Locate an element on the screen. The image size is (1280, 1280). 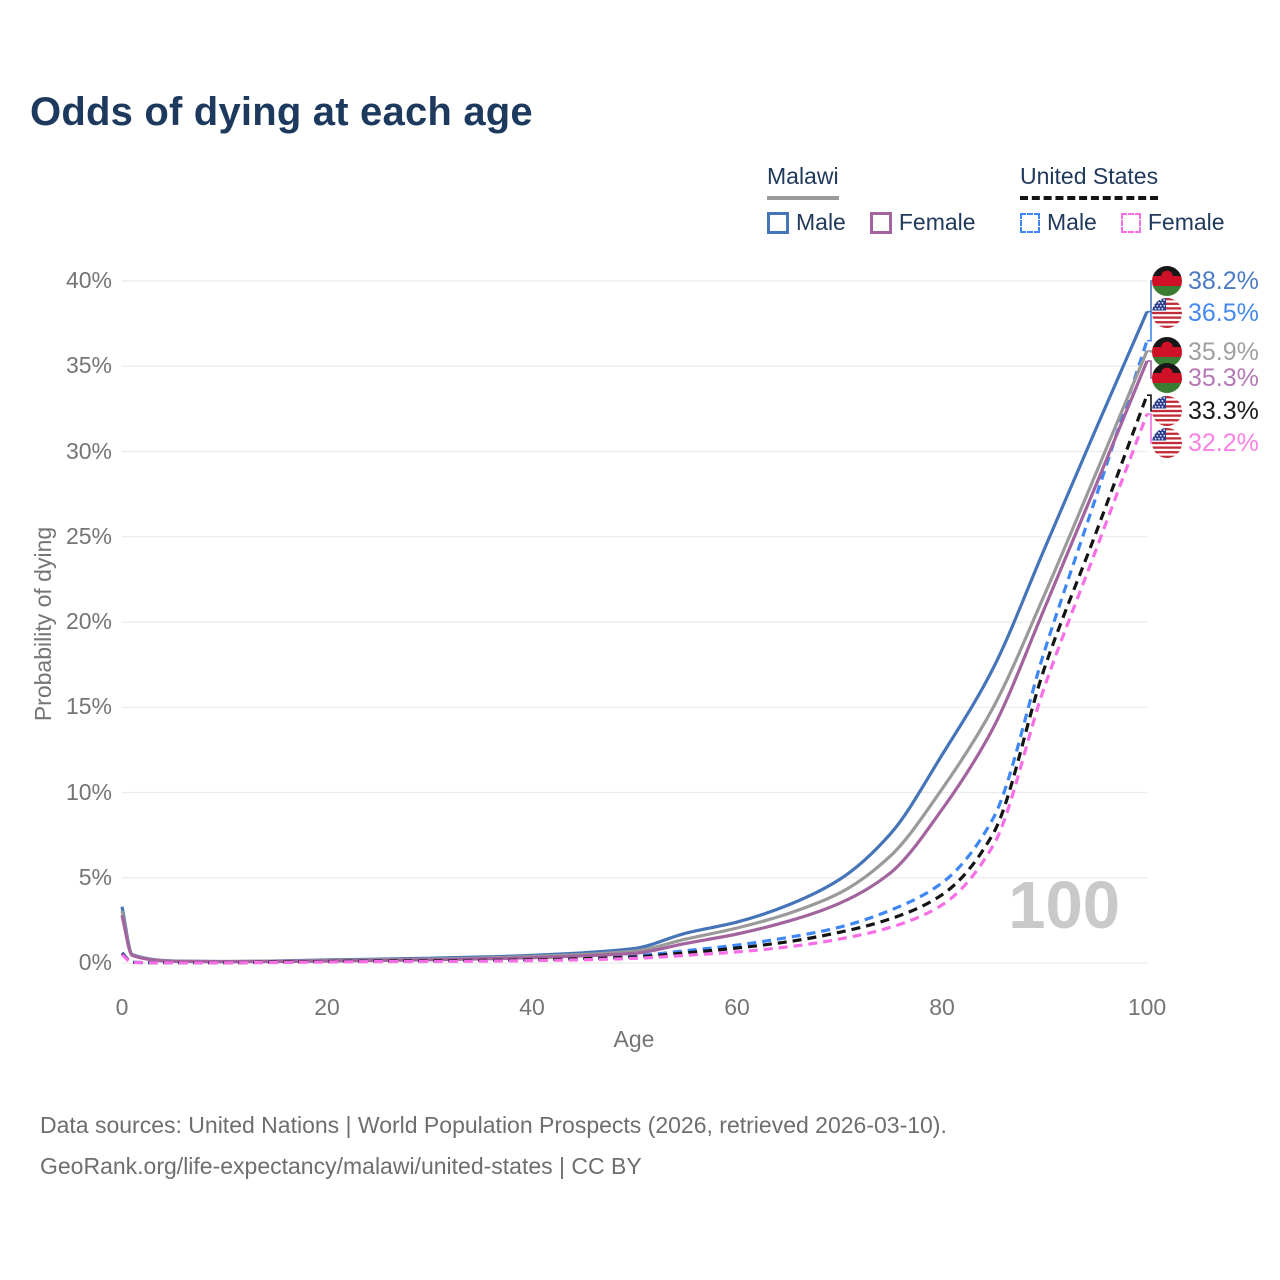
end-label-row-malawi-female: 35.3% is located at coordinates (1205, 378).